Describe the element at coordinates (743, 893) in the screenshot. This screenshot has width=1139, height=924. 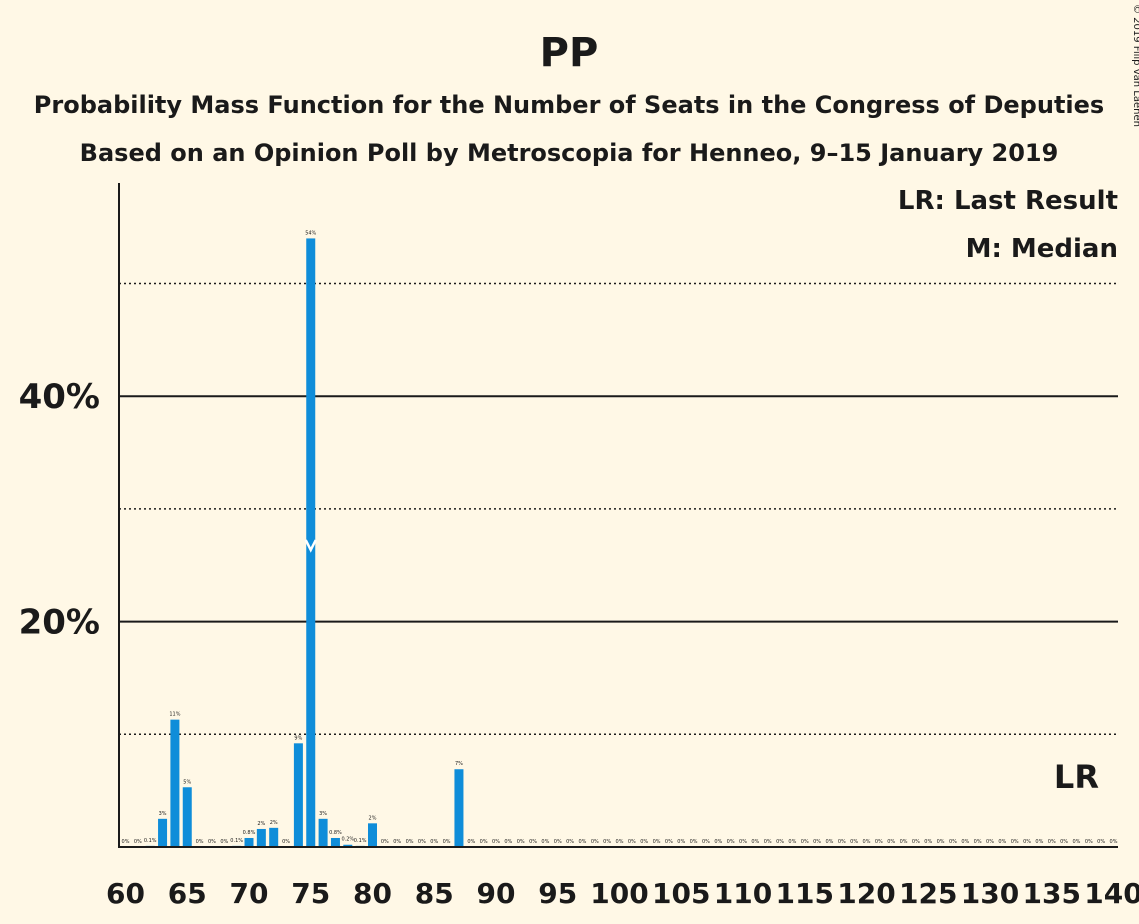
I see `x-tick-label: 110` at that location.